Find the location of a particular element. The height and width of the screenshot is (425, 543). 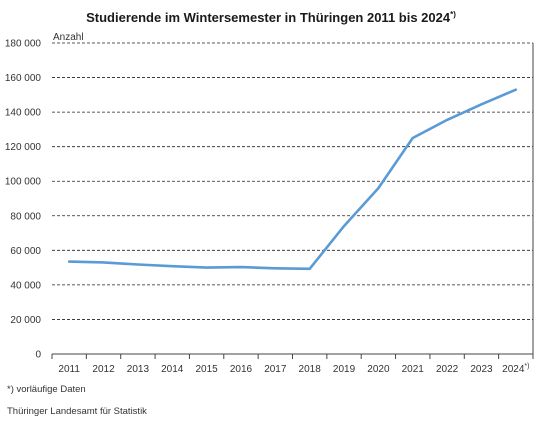

y-tick-label: 120 000 is located at coordinates (23, 147).